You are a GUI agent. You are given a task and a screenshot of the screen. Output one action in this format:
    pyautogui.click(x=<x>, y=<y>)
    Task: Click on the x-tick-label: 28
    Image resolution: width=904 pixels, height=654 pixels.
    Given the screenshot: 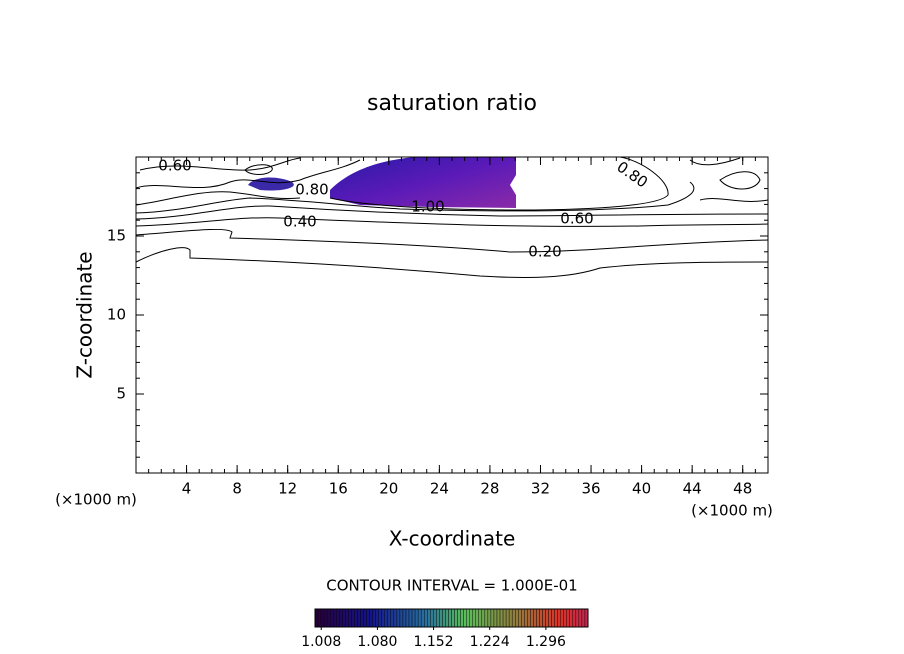 What is the action you would take?
    pyautogui.click(x=489, y=489)
    